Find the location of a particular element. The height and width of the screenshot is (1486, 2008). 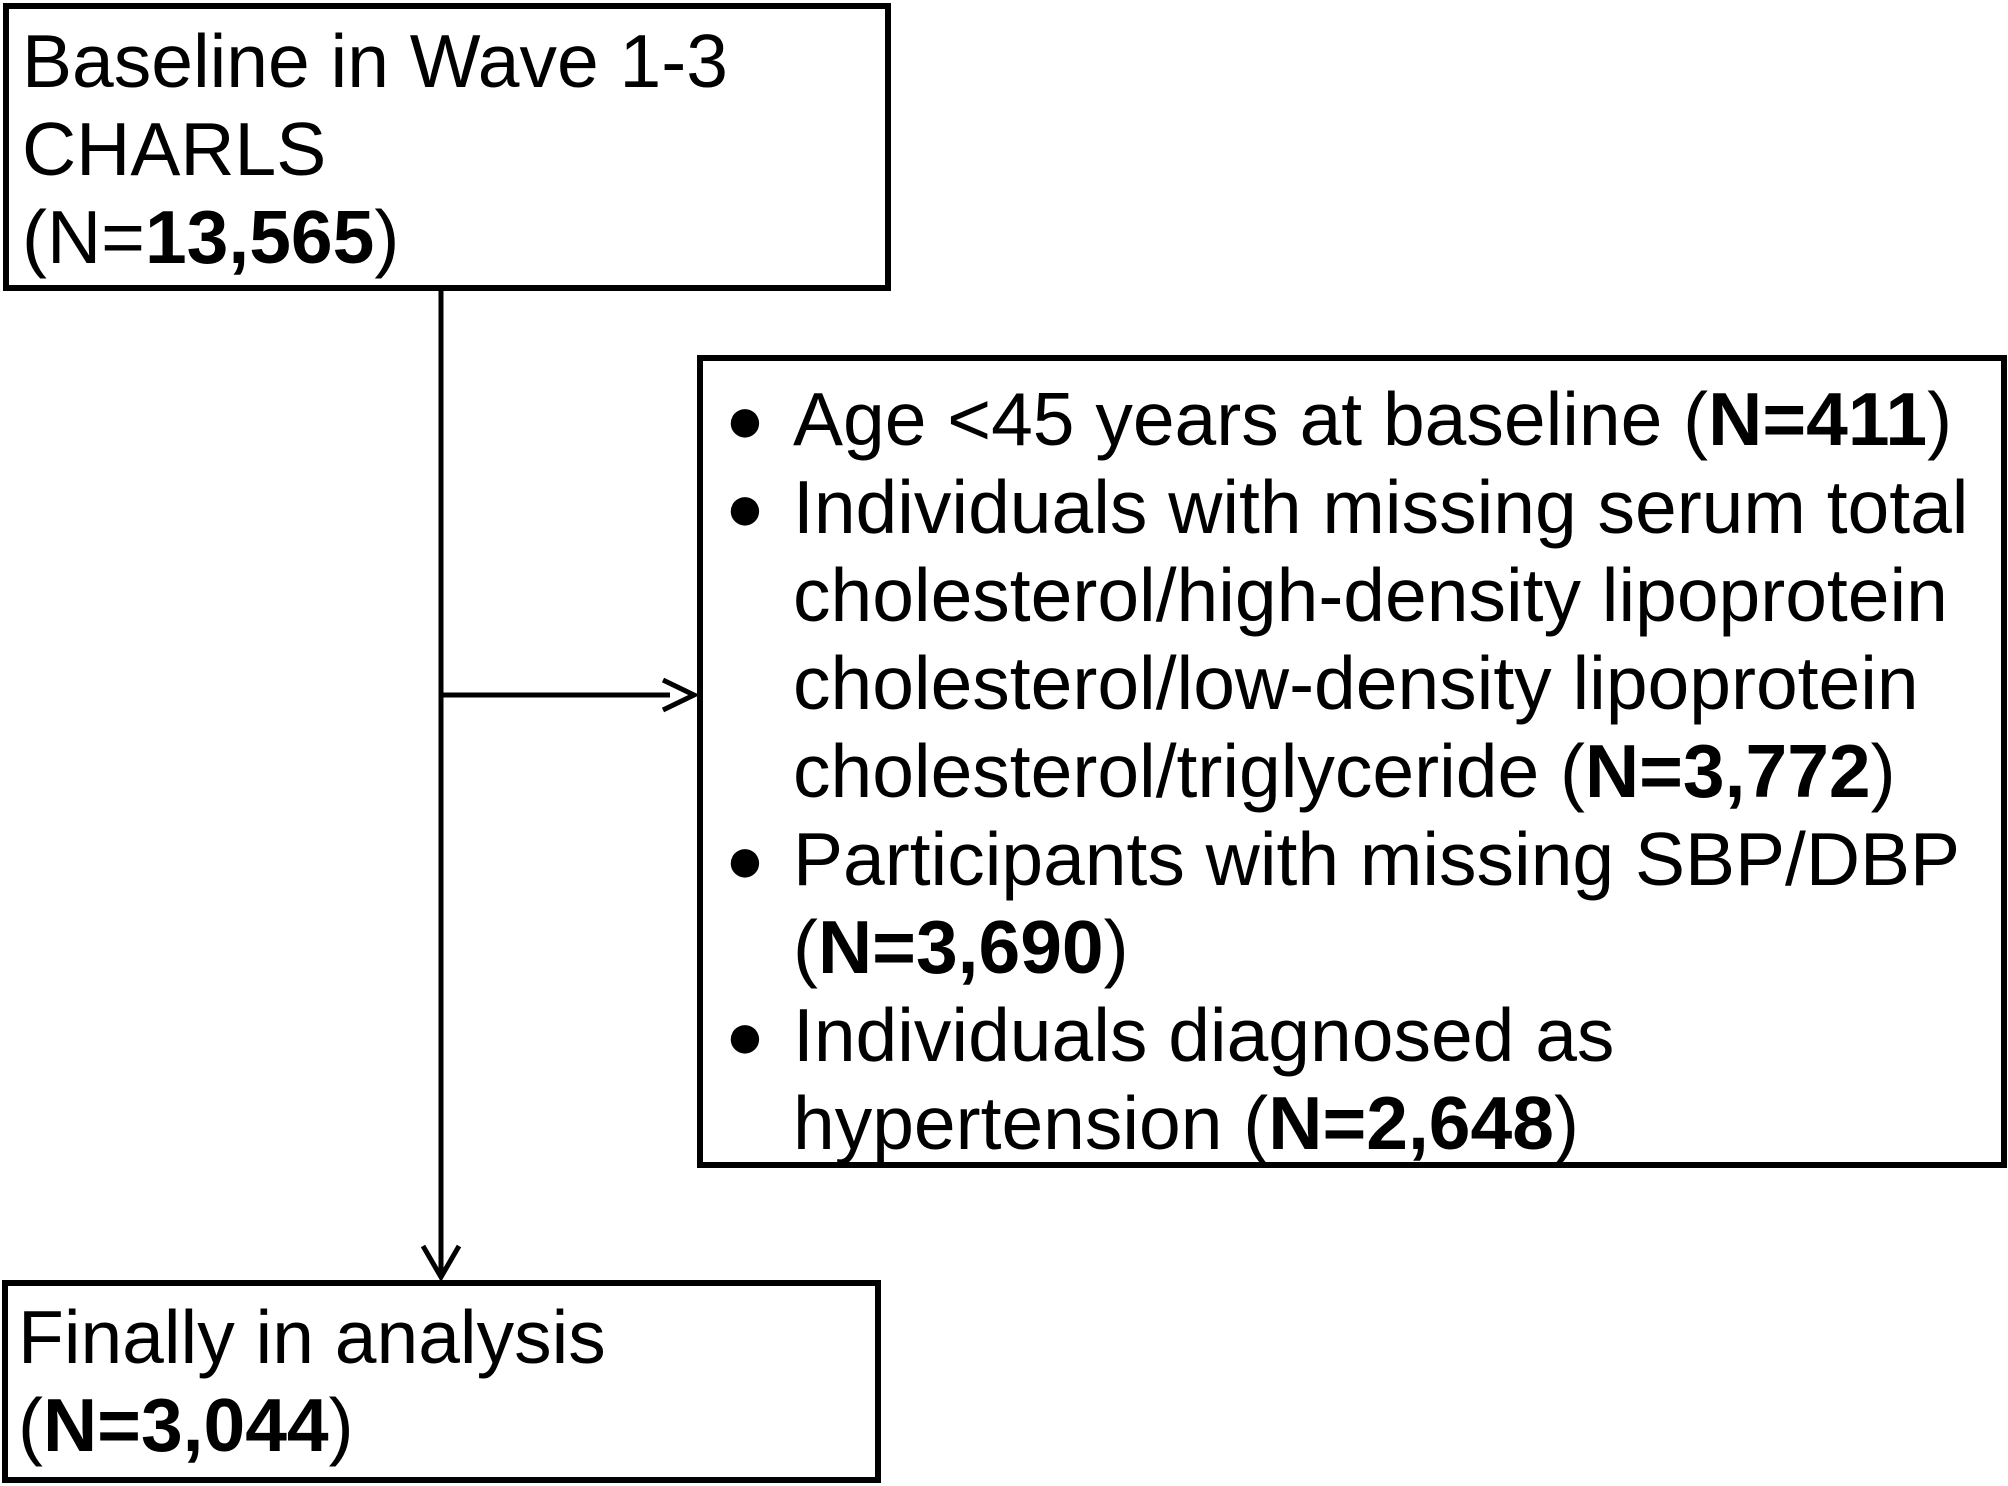

exclusion-line: Individuals diagnosed as is located at coordinates (1393, 1035).